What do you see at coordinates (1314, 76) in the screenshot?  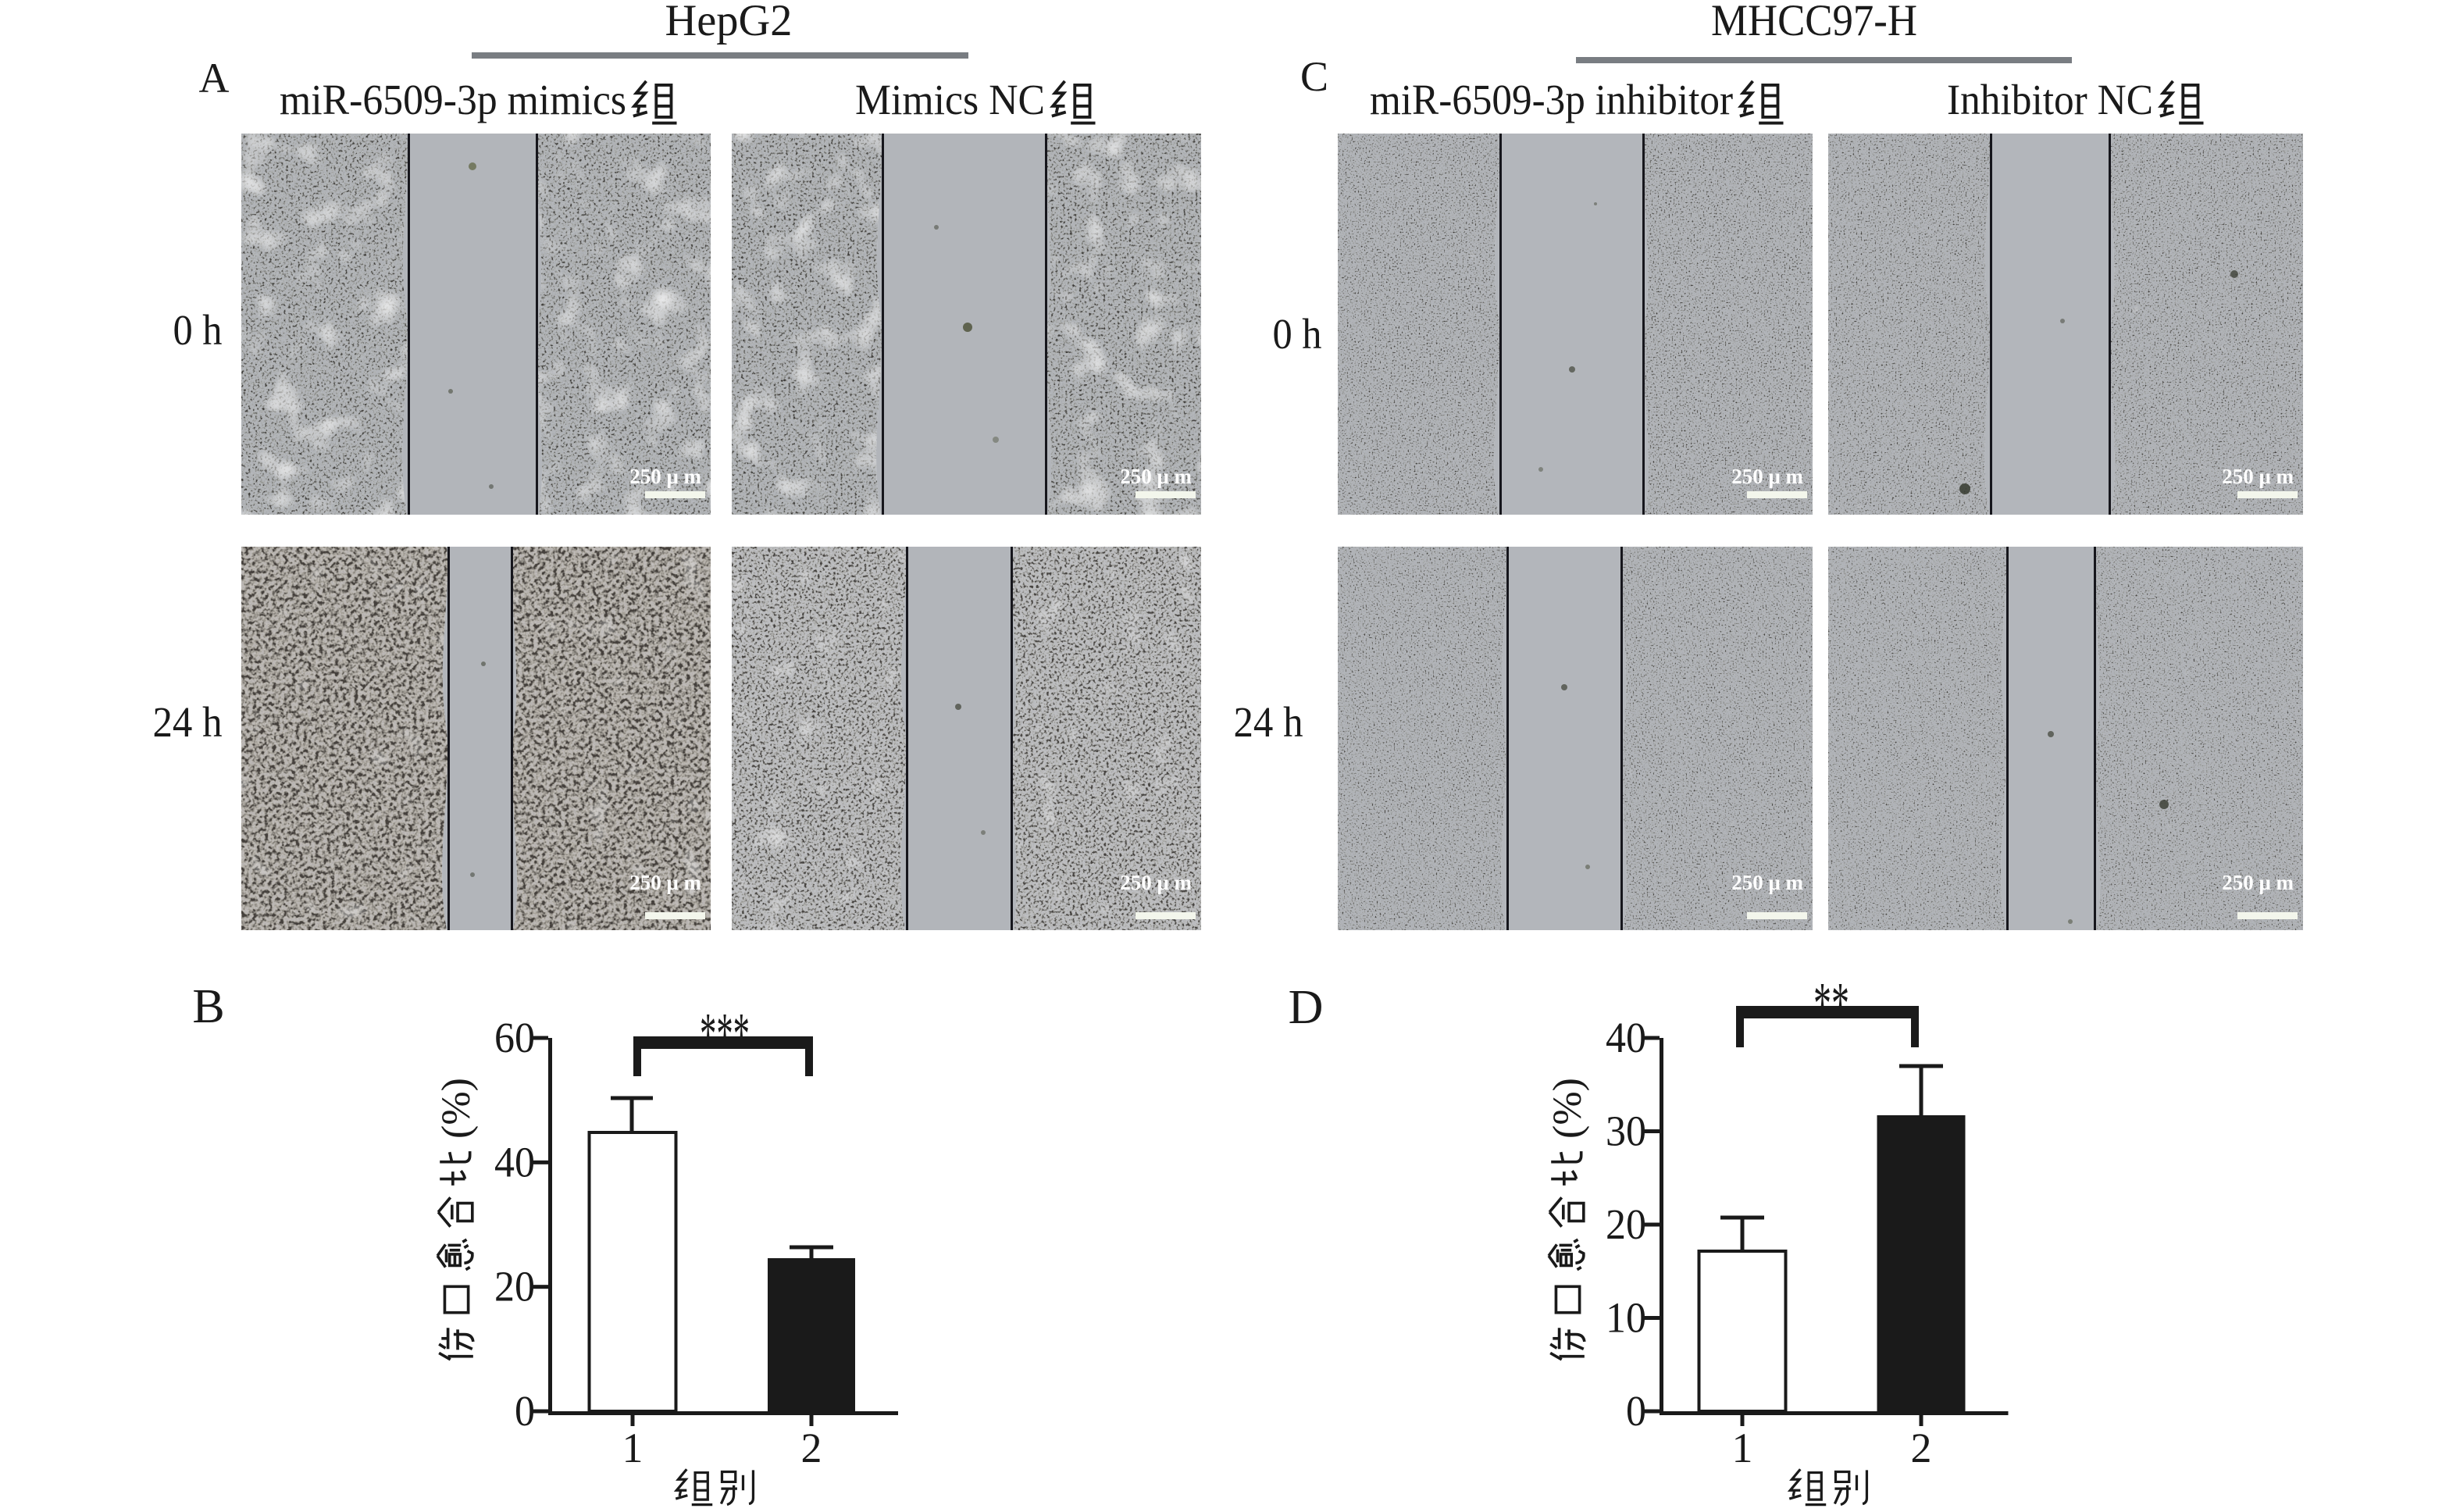 I see `svg-text: C` at bounding box center [1314, 76].